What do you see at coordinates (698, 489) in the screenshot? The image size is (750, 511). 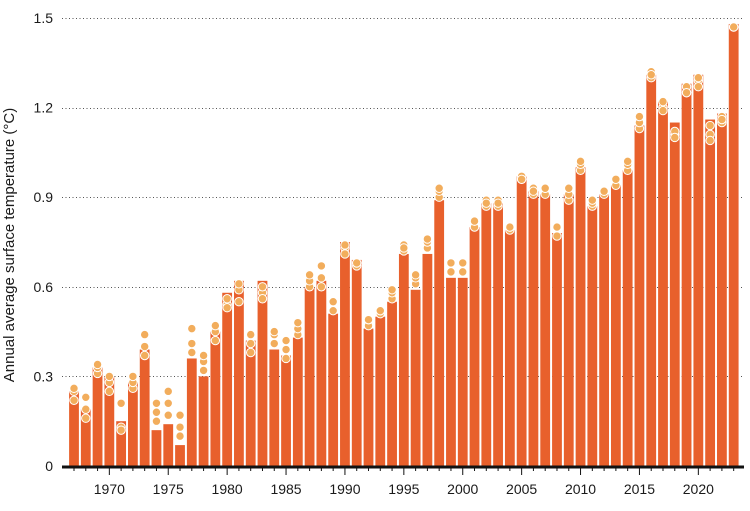 I see `x-tick-label: 2020` at bounding box center [698, 489].